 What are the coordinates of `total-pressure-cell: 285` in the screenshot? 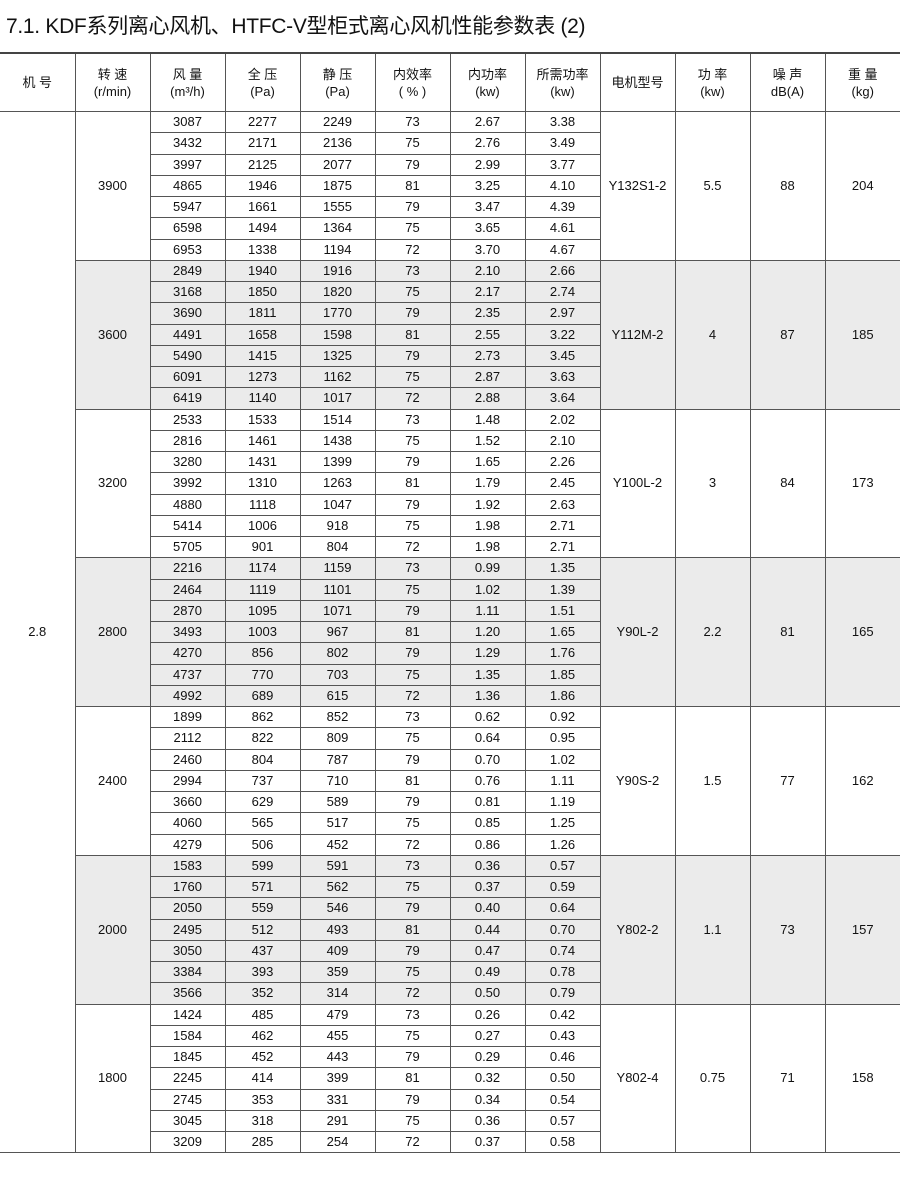 It's located at (262, 1142).